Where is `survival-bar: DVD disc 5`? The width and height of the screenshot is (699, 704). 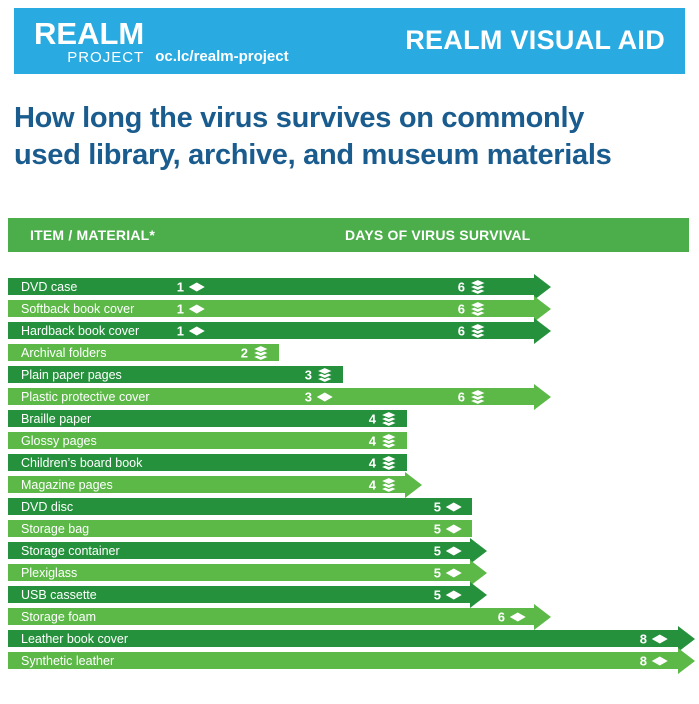
survival-bar: DVD disc 5 is located at coordinates (240, 506).